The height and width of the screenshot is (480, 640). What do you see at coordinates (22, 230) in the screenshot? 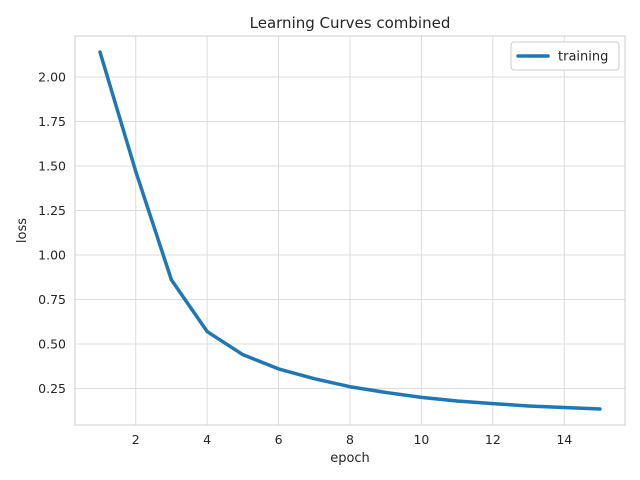
I see `y-axis-title: loss` at bounding box center [22, 230].